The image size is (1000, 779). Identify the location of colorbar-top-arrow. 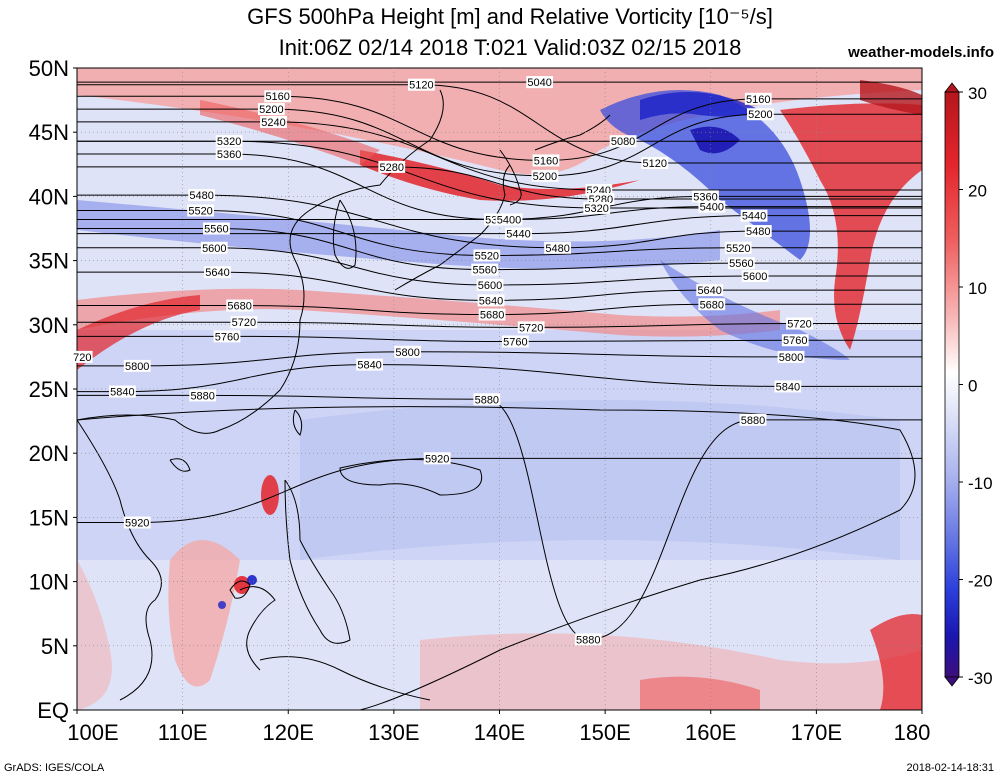
(952, 87).